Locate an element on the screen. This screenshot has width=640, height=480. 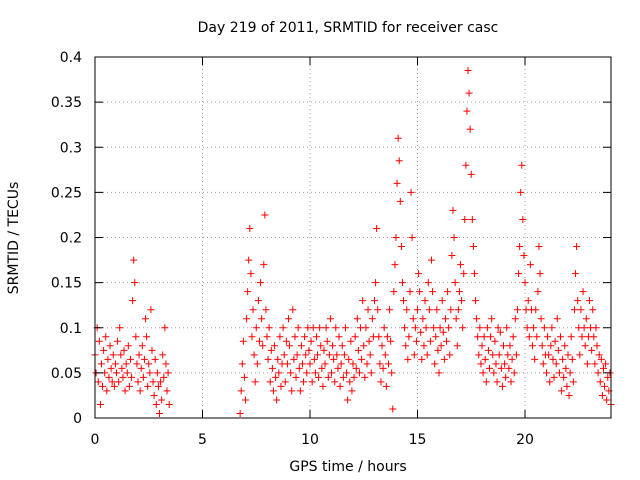
y-tick-label: 0.2 is located at coordinates (71, 239).